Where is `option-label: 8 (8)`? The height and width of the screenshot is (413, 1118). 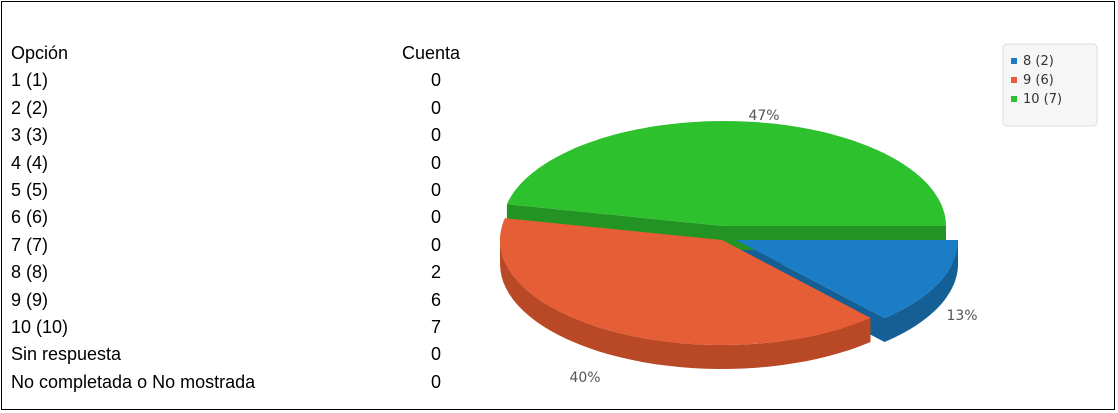 option-label: 8 (8) is located at coordinates (30, 272).